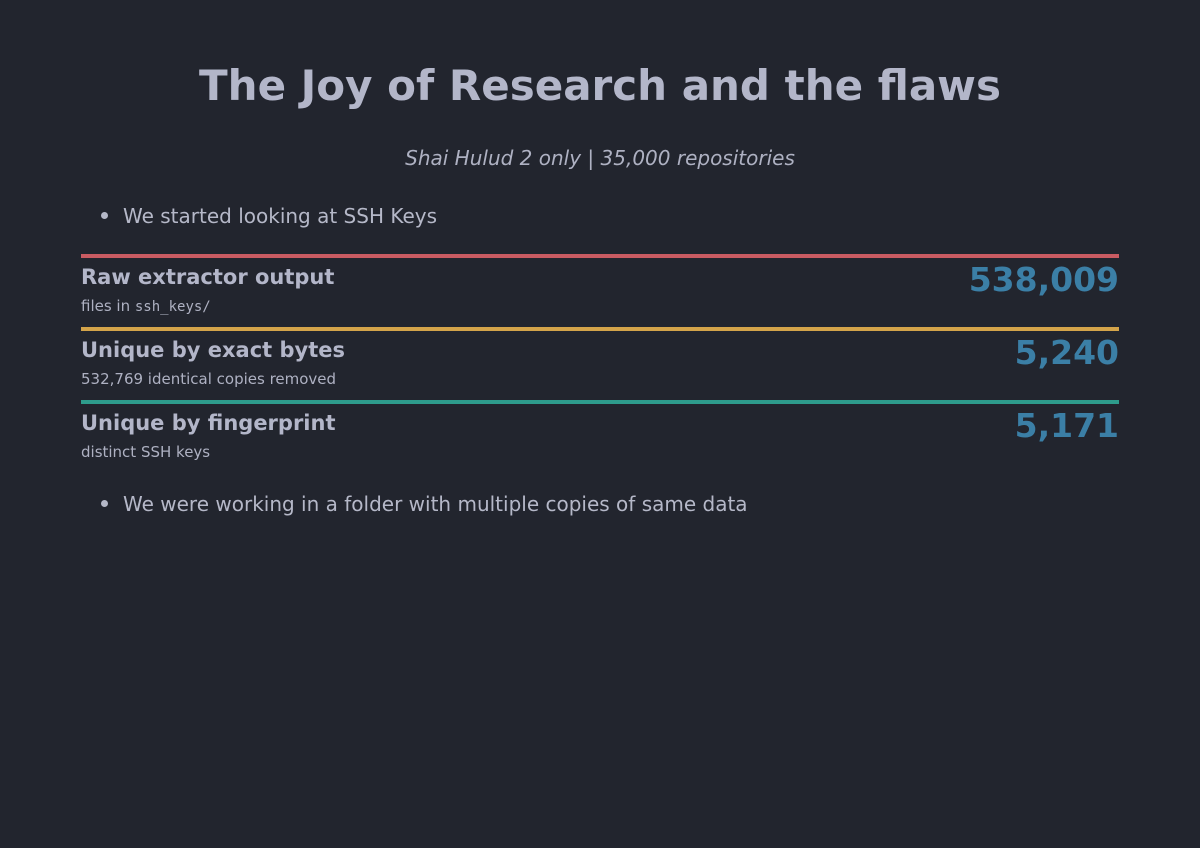 The height and width of the screenshot is (848, 1200). I want to click on stat-label: Unique by fingerprint, so click(208, 423).